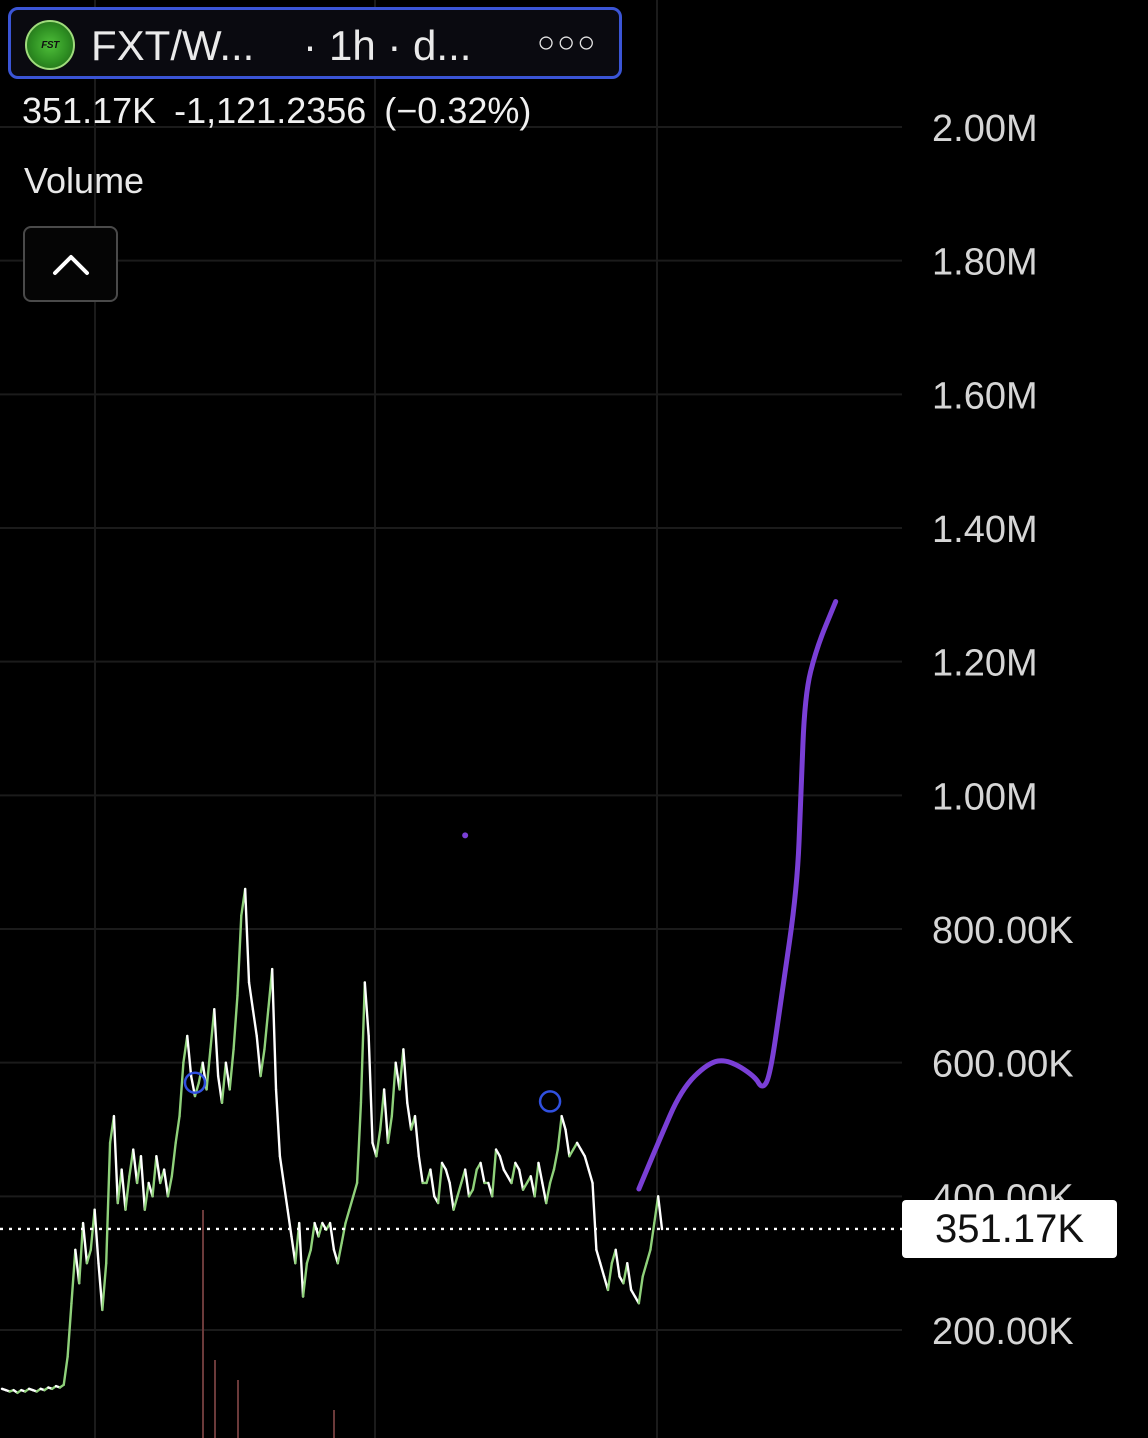 This screenshot has height=1438, width=1148. What do you see at coordinates (985, 263) in the screenshot?
I see `y-tick-label: 1.80M` at bounding box center [985, 263].